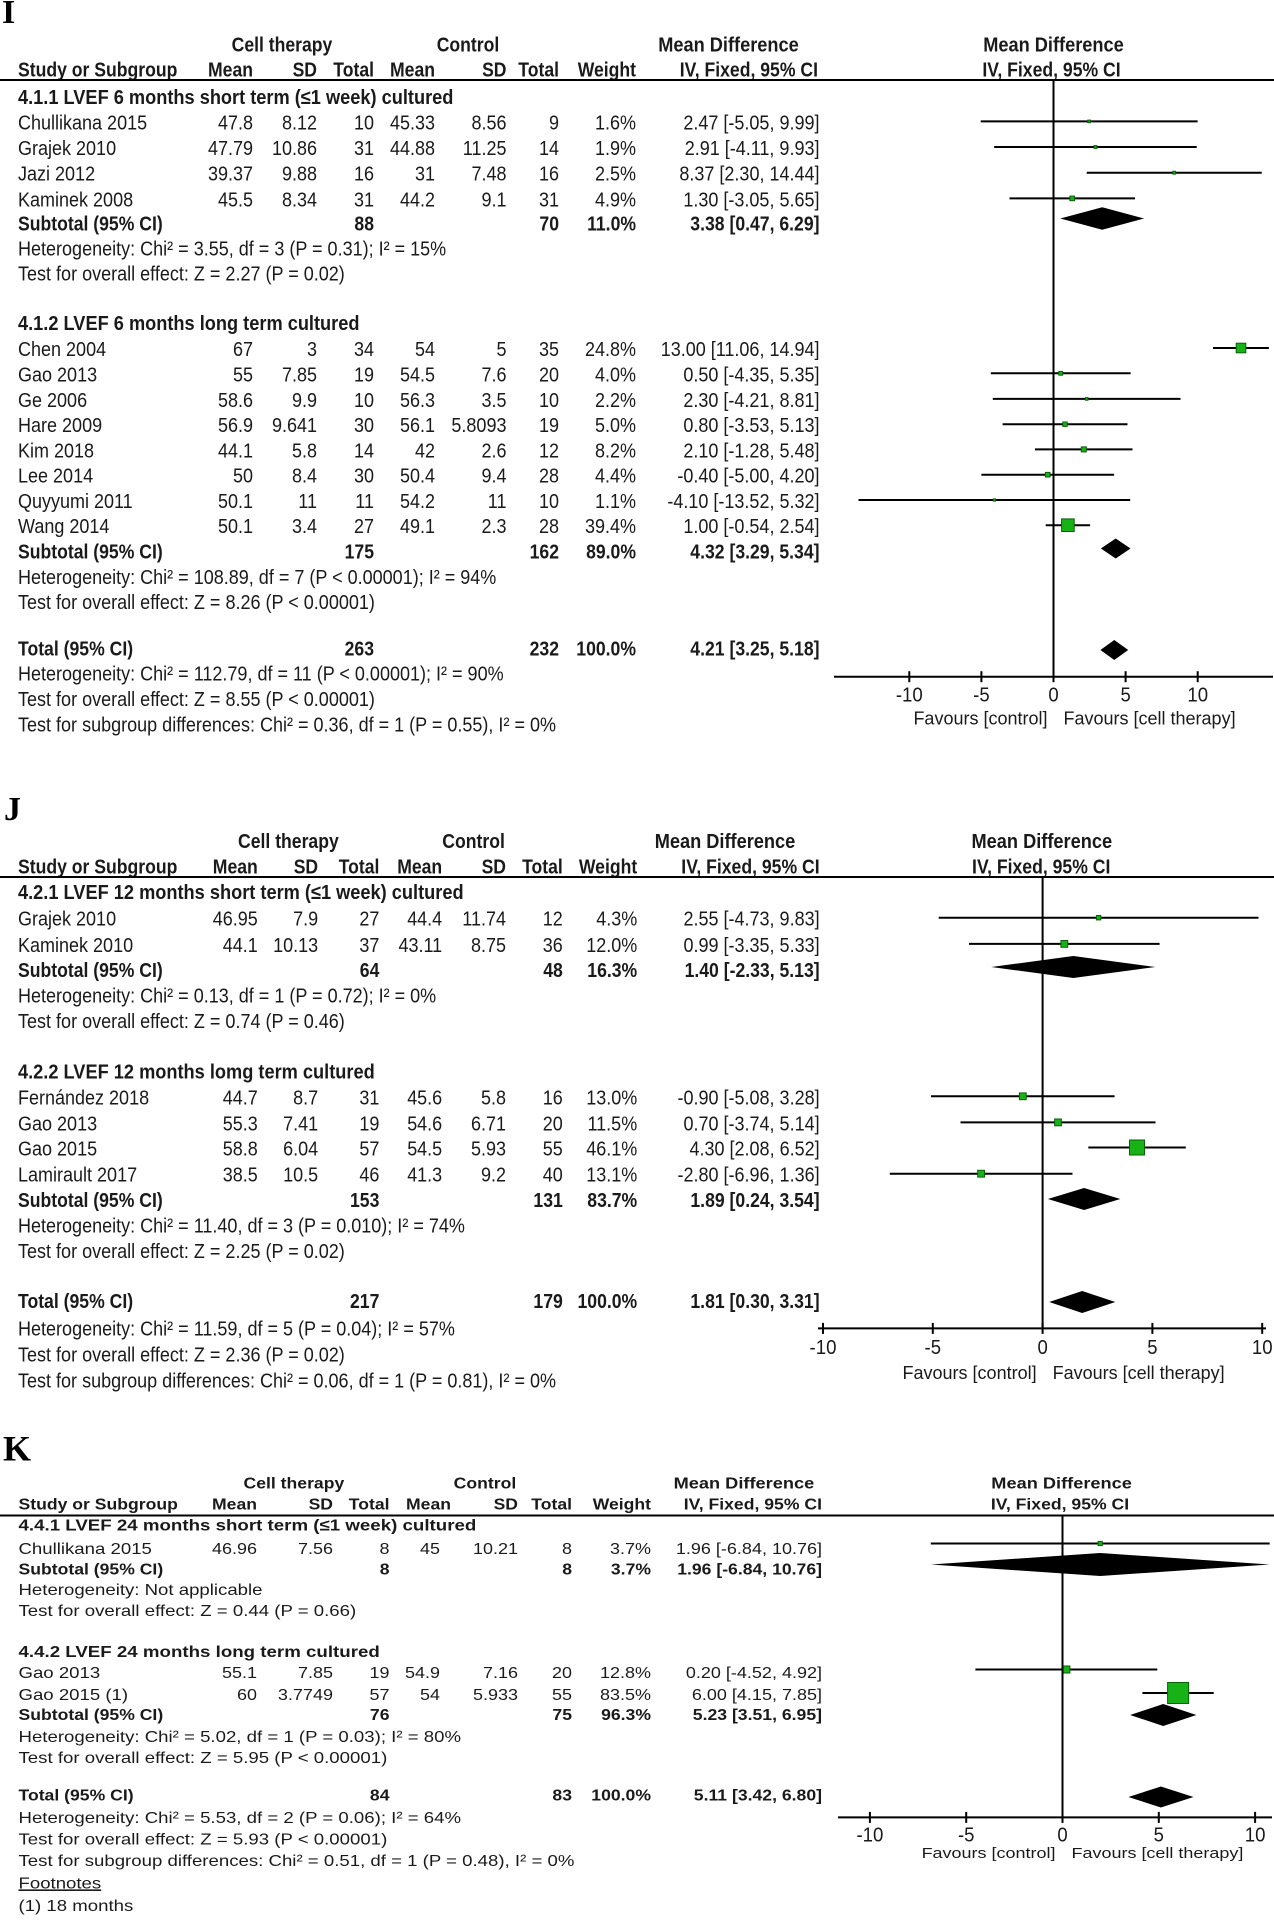 Image resolution: width=1274 pixels, height=1927 pixels. What do you see at coordinates (299, 200) in the screenshot?
I see `svg-text: 8.34` at bounding box center [299, 200].